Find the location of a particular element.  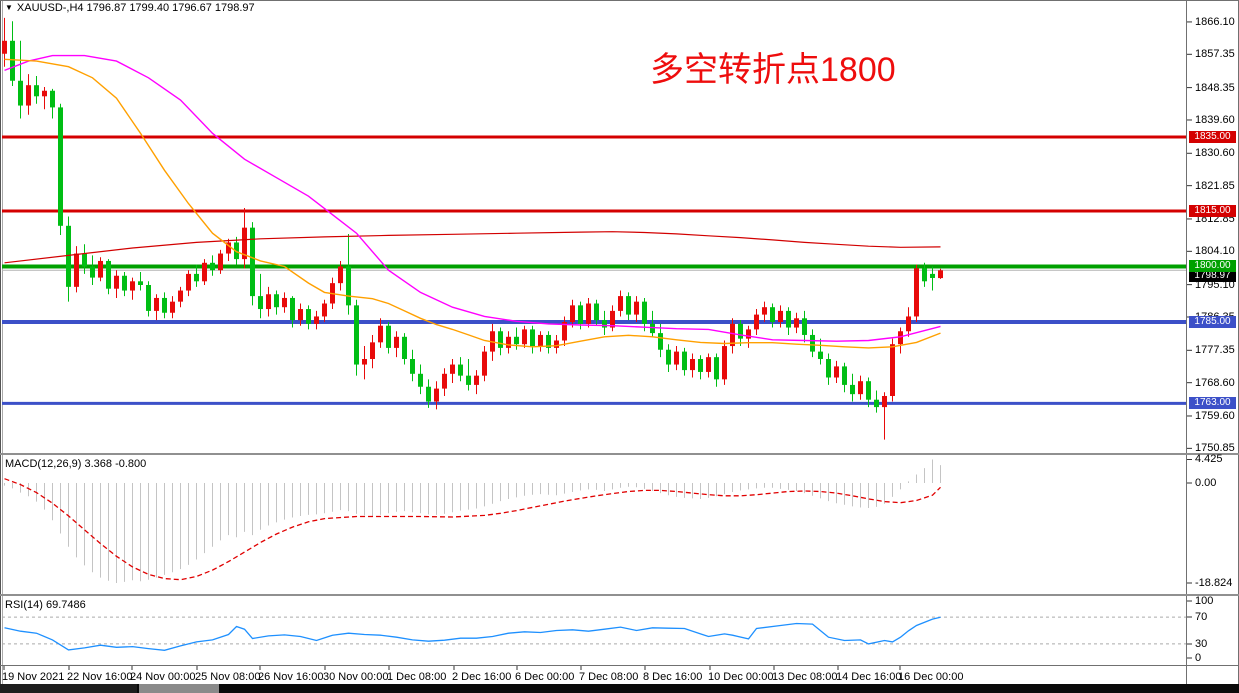

price-axis-label: 1857.35 is located at coordinates (1215, 54).